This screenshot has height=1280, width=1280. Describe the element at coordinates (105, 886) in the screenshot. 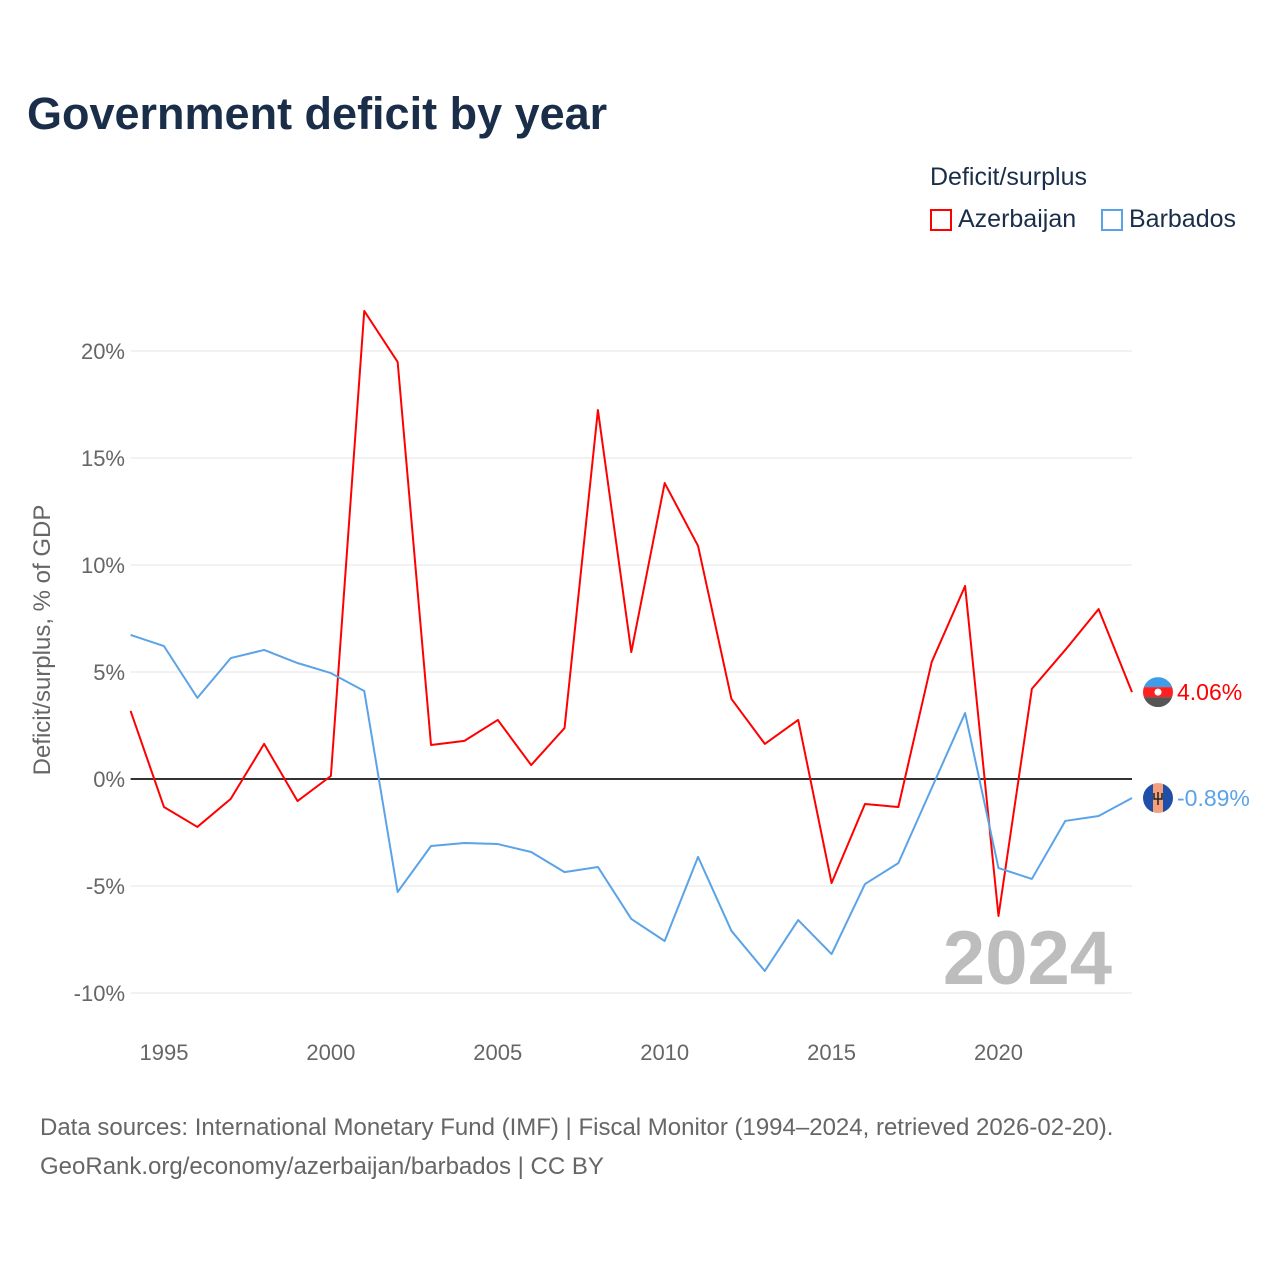

I see `y-tick-label: -5%` at that location.